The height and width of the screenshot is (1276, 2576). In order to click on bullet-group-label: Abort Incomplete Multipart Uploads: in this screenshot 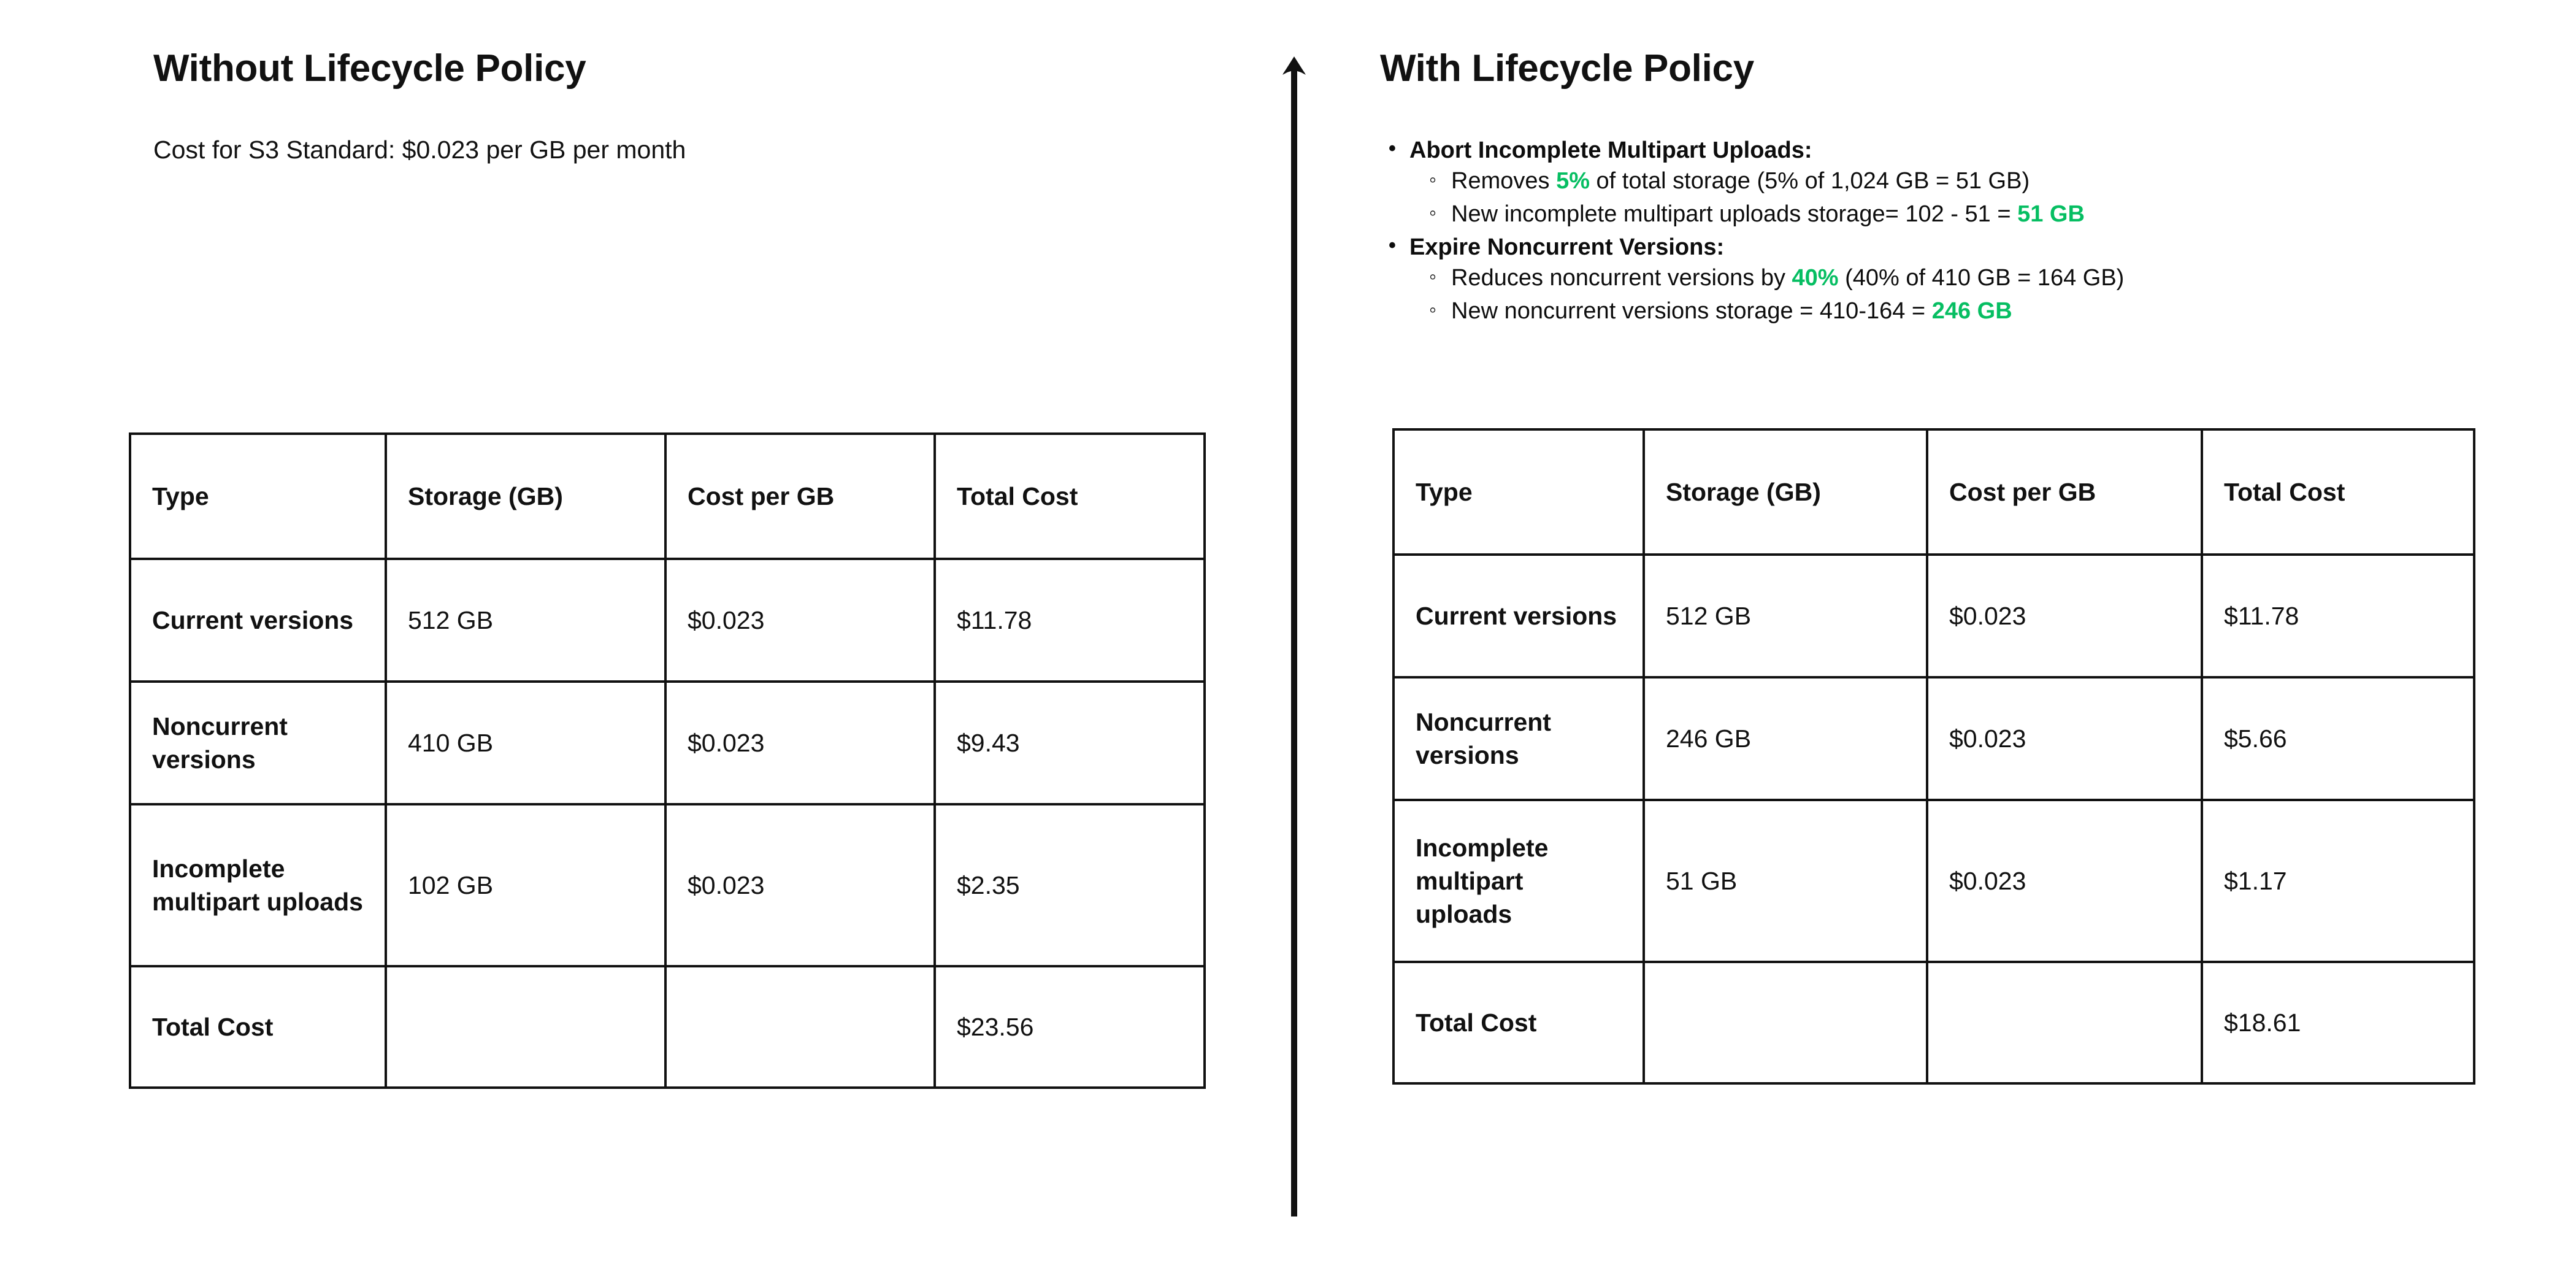, I will do `click(1946, 150)`.